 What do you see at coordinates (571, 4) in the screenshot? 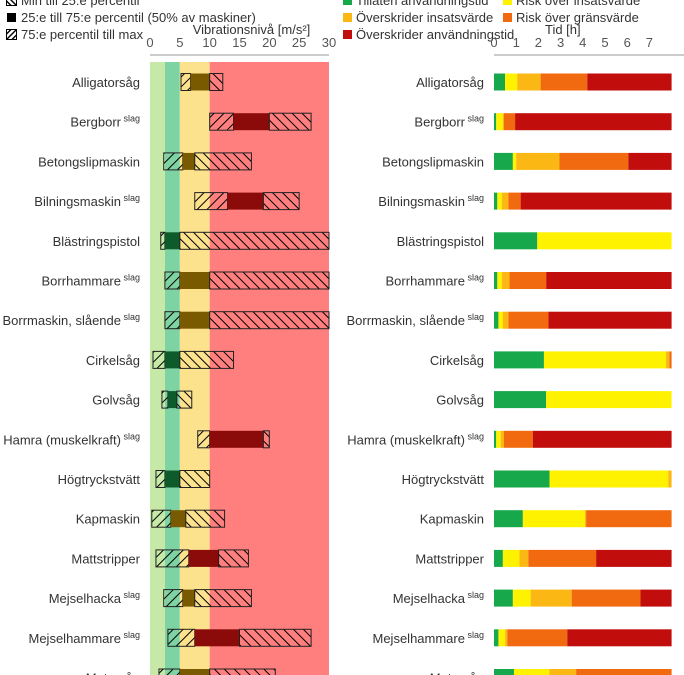
I see `legend-item-risk-action: Risk över insatsvärde` at bounding box center [571, 4].